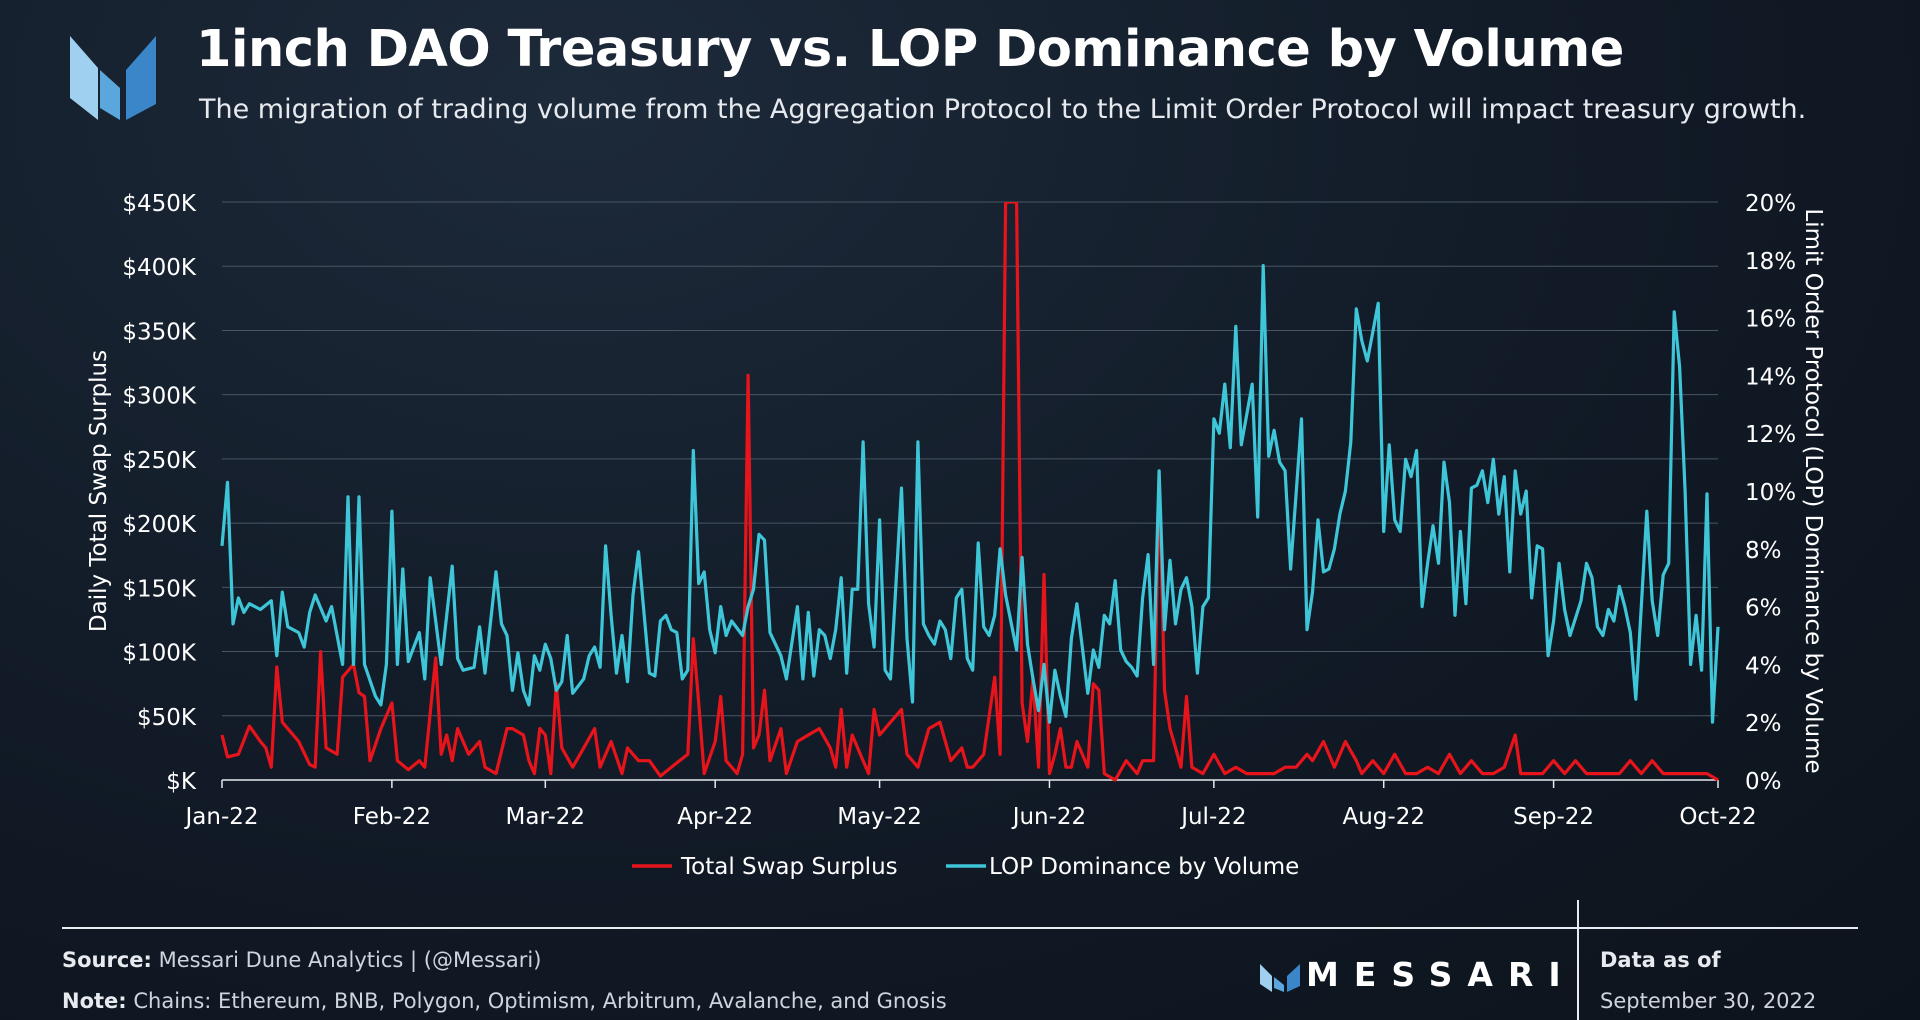 This screenshot has width=1920, height=1020. What do you see at coordinates (1441, 974) in the screenshot?
I see `messari-wordmark: MESSARI` at bounding box center [1441, 974].